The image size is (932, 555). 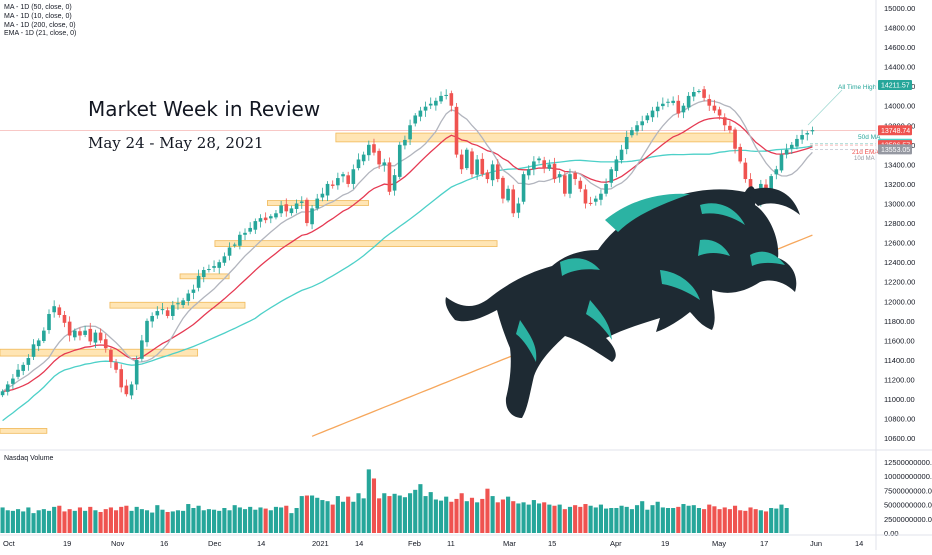 What do you see at coordinates (899, 8) in the screenshot?
I see `price-tick-label: 15000.00` at bounding box center [899, 8].